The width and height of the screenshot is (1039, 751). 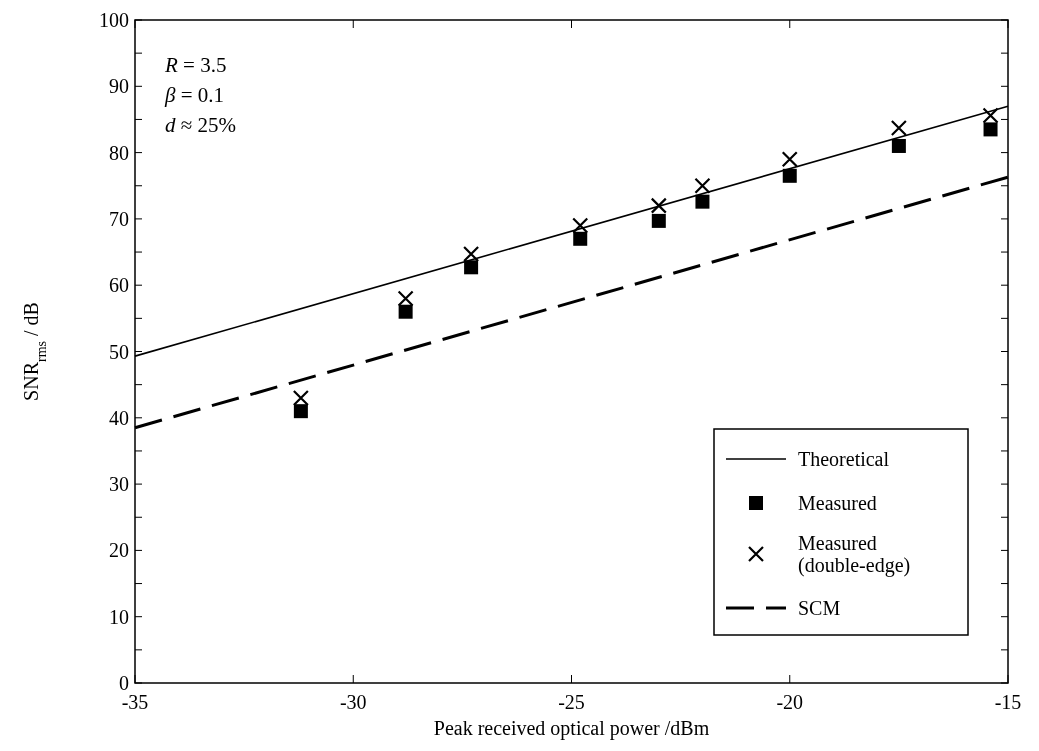 I want to click on y-tick-label: 80, so click(x=119, y=152).